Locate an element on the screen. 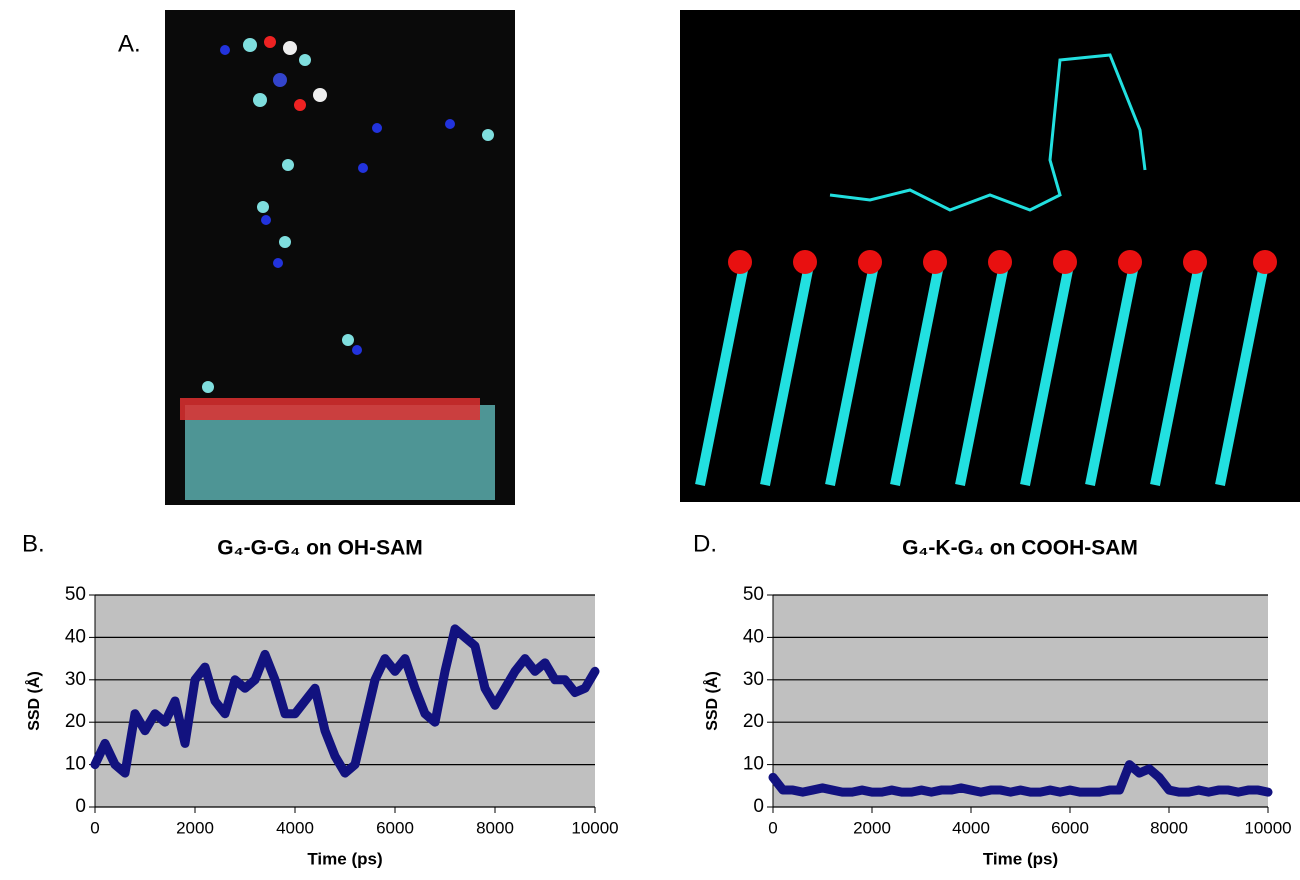 The width and height of the screenshot is (1300, 880). chart-title: G₄-K-G₄ on COOH-SAM is located at coordinates (1020, 548).